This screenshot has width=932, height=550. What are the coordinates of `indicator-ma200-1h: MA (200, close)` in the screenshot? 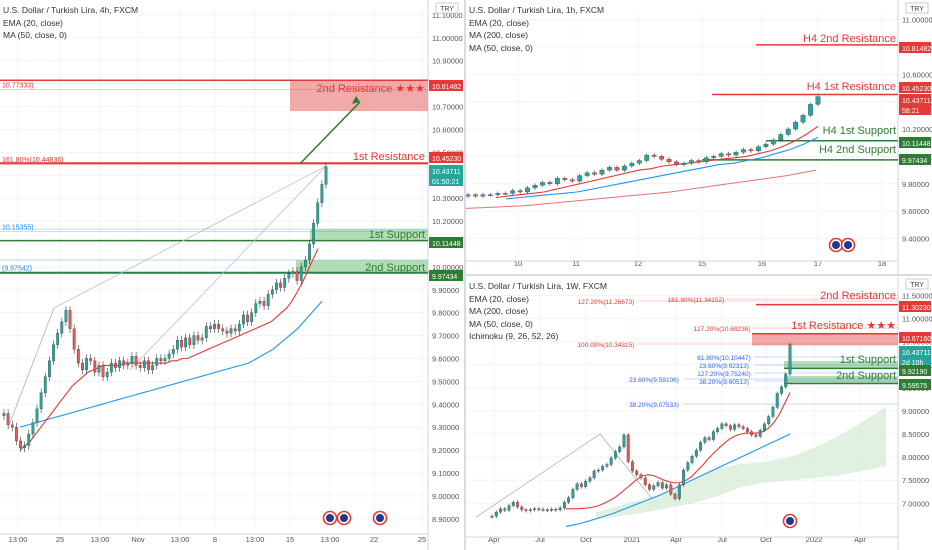 It's located at (499, 35).